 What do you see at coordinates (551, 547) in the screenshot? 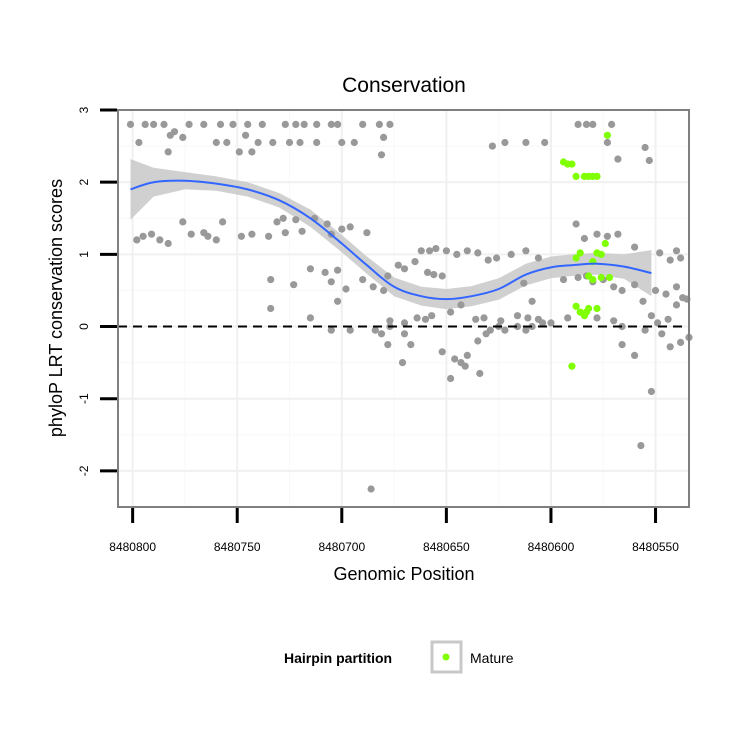
I see `x-tick-label: 8480600` at bounding box center [551, 547].